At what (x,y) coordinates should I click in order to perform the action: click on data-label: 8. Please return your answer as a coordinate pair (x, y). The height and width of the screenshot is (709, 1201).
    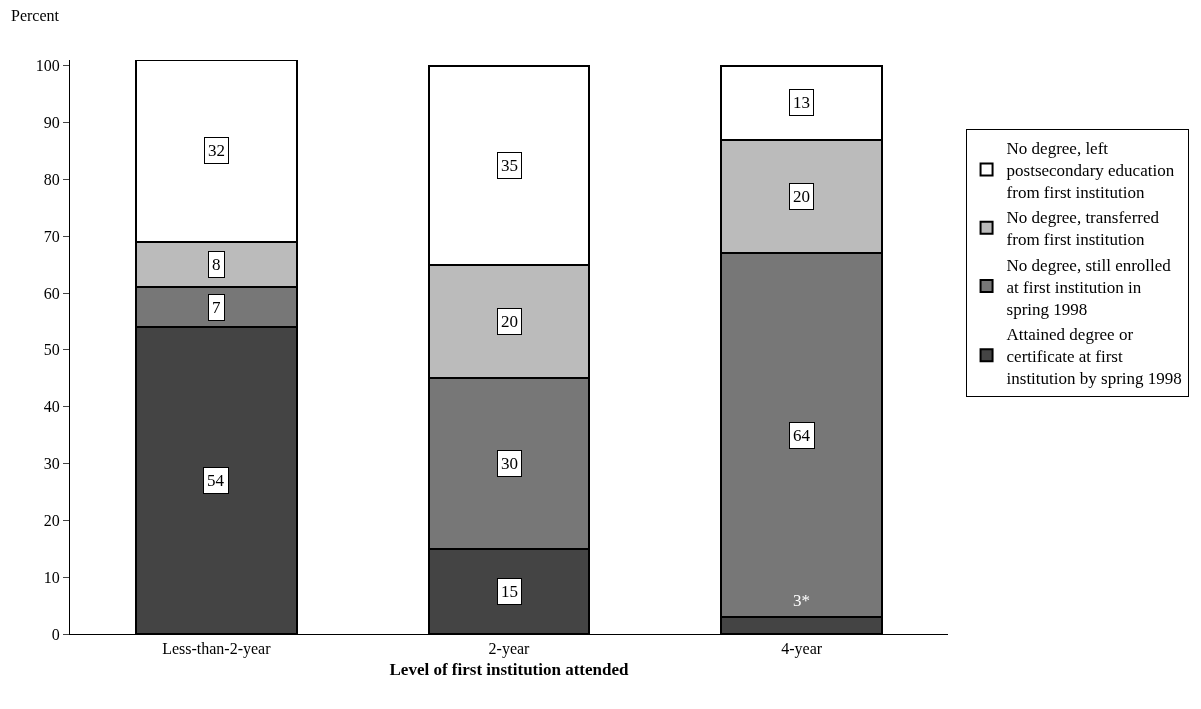
    Looking at the image, I should click on (216, 264).